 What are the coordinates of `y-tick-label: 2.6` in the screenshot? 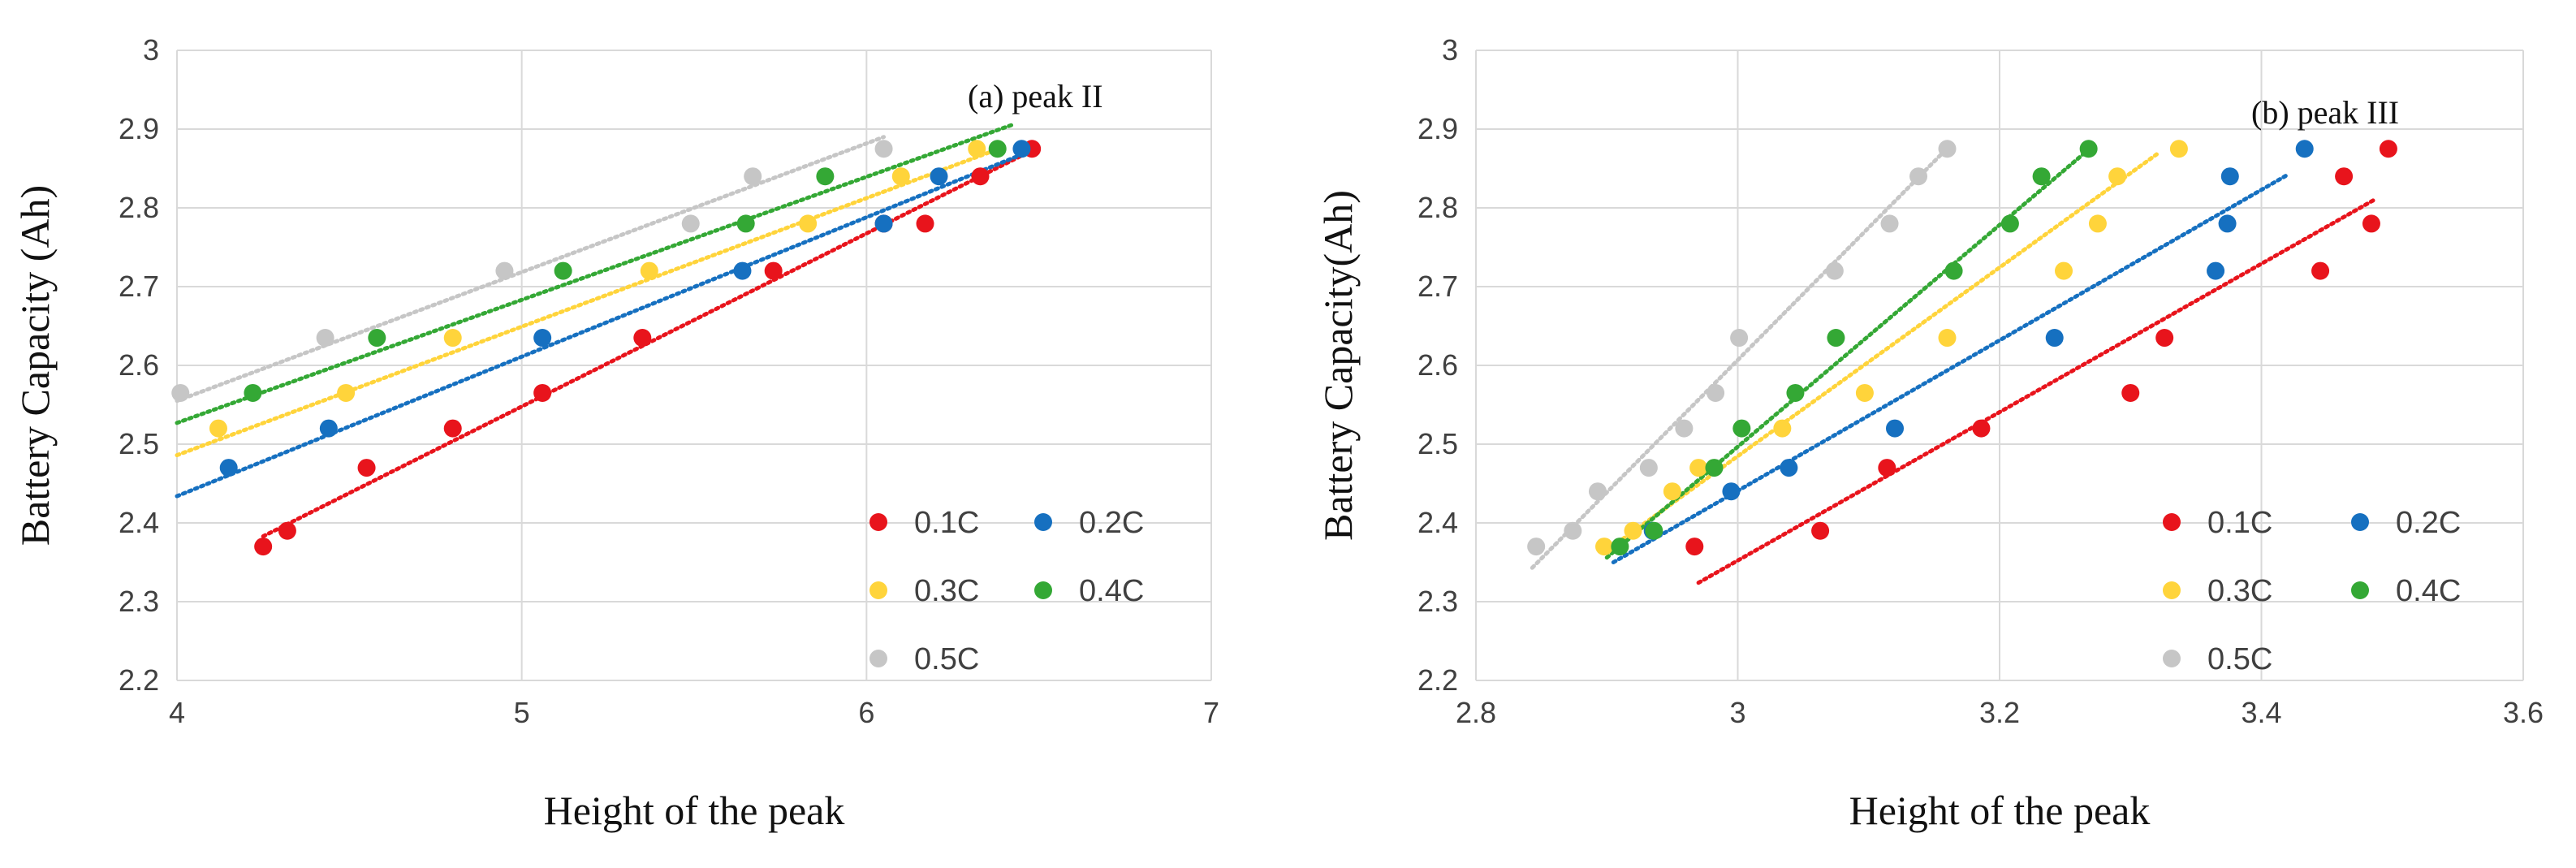 It's located at (139, 365).